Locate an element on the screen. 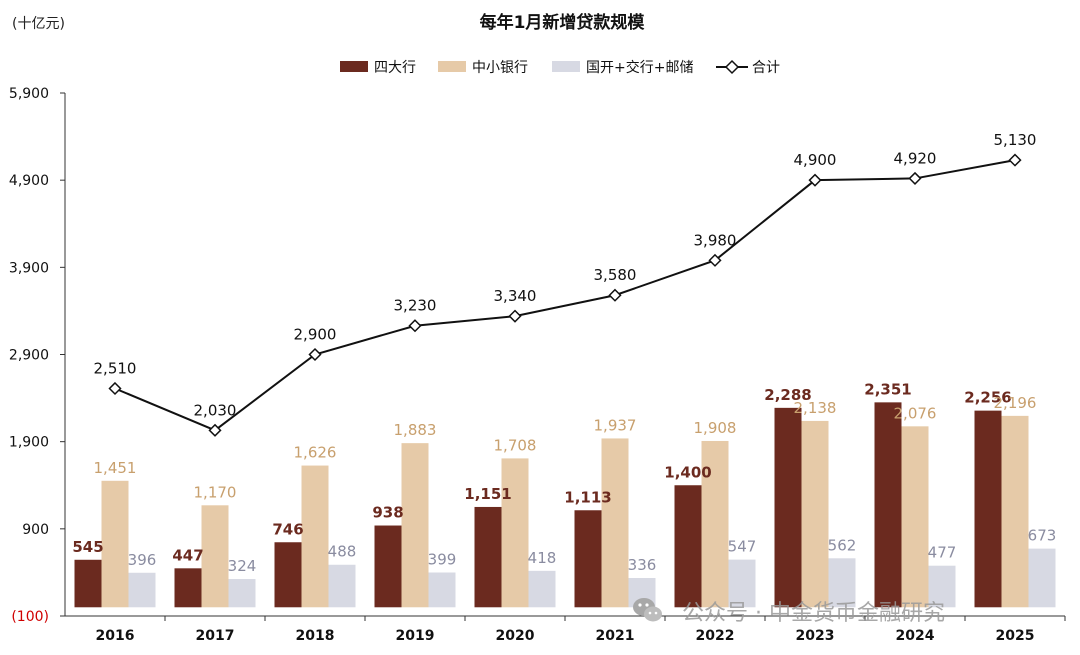 This screenshot has height=655, width=1080. data-label: 447 is located at coordinates (187, 555).